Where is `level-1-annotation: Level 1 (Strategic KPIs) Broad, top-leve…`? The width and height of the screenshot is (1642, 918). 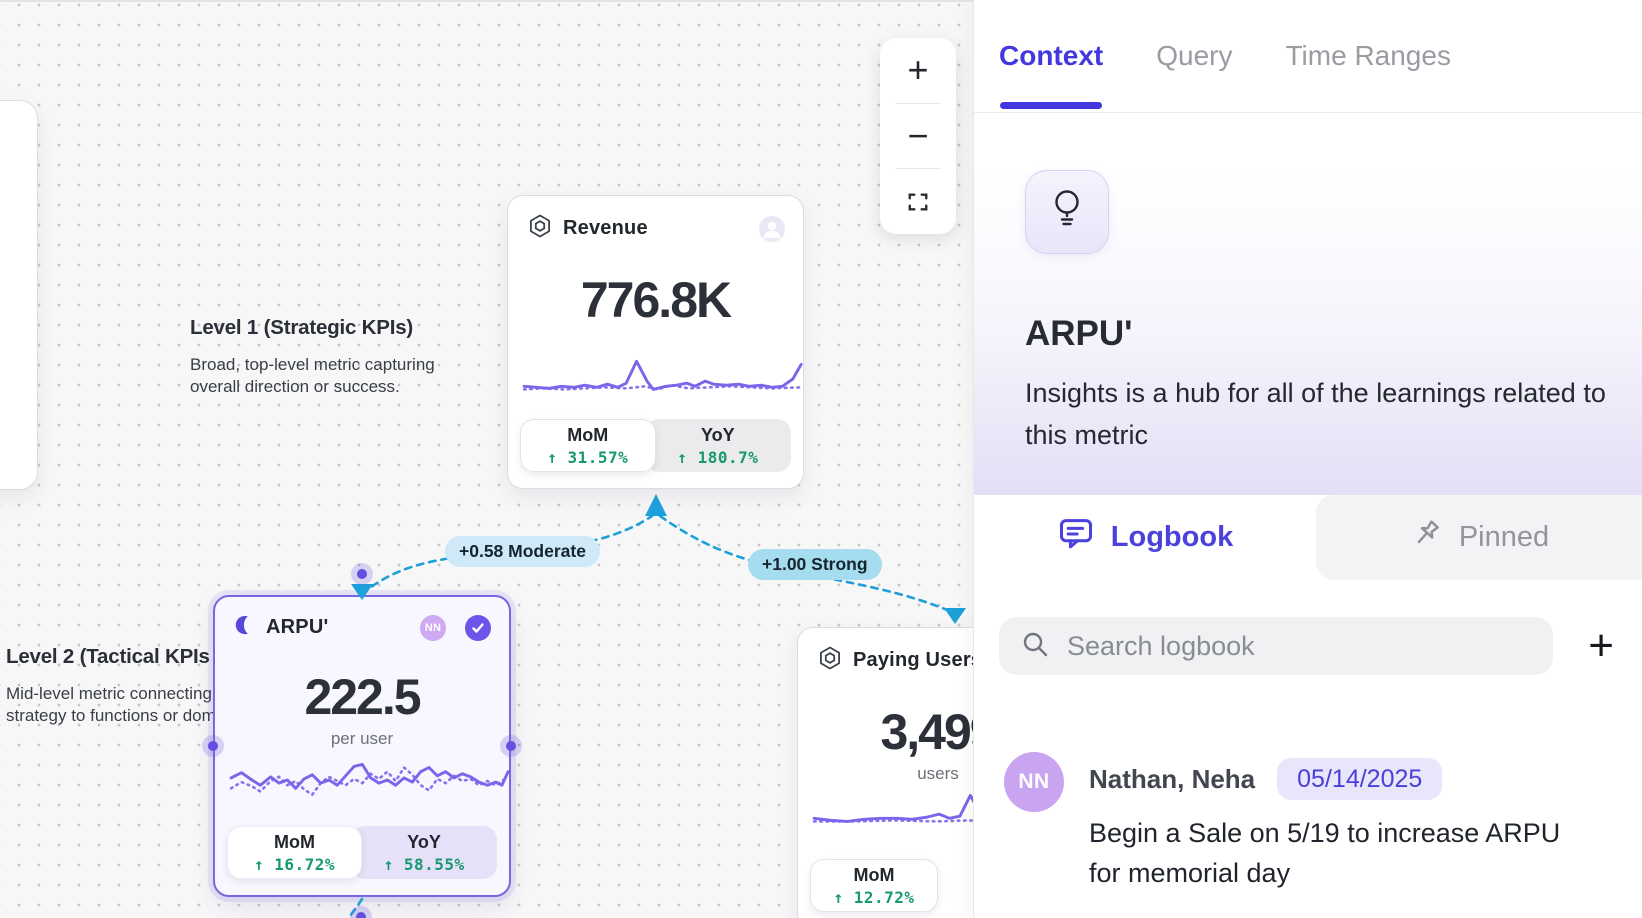
level-1-annotation: Level 1 (Strategic KPIs) Broad, top-leve… is located at coordinates (312, 356).